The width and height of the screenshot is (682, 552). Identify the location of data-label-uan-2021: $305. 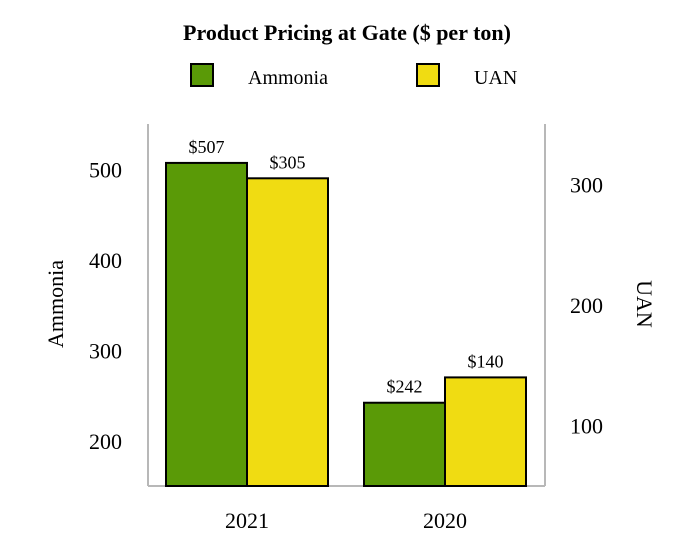
(288, 162).